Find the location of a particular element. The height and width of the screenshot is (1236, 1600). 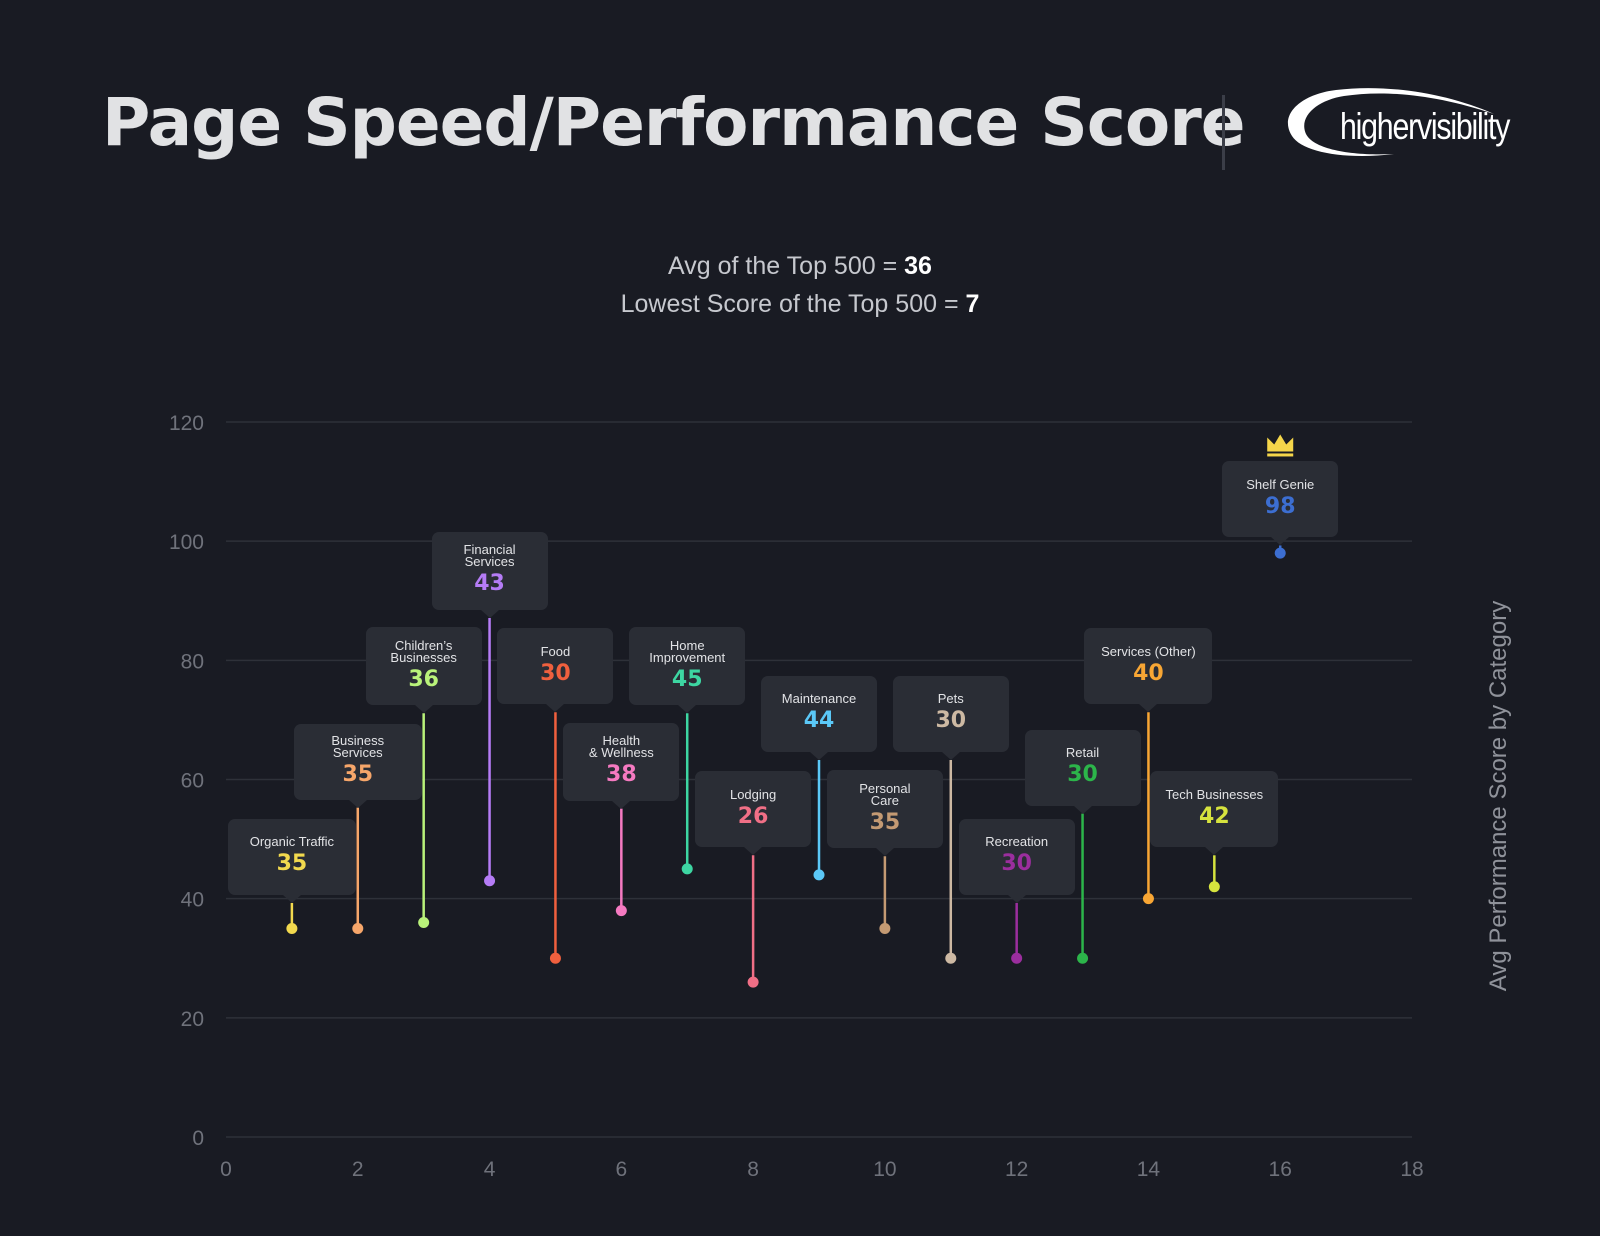

y-tick-label: 20 is located at coordinates (192, 1019).